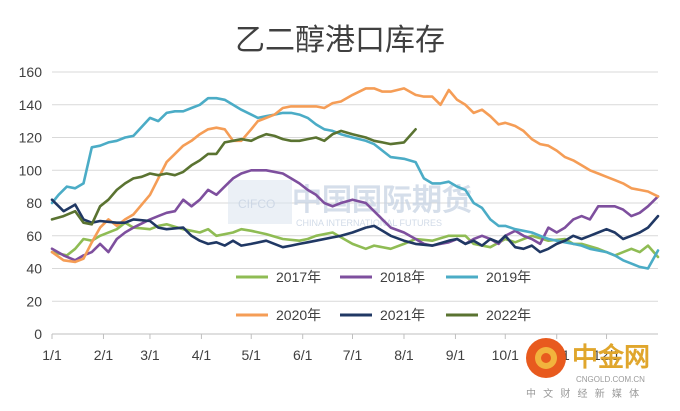  What do you see at coordinates (31, 170) in the screenshot?
I see `y-tick-label: 100` at bounding box center [31, 170].